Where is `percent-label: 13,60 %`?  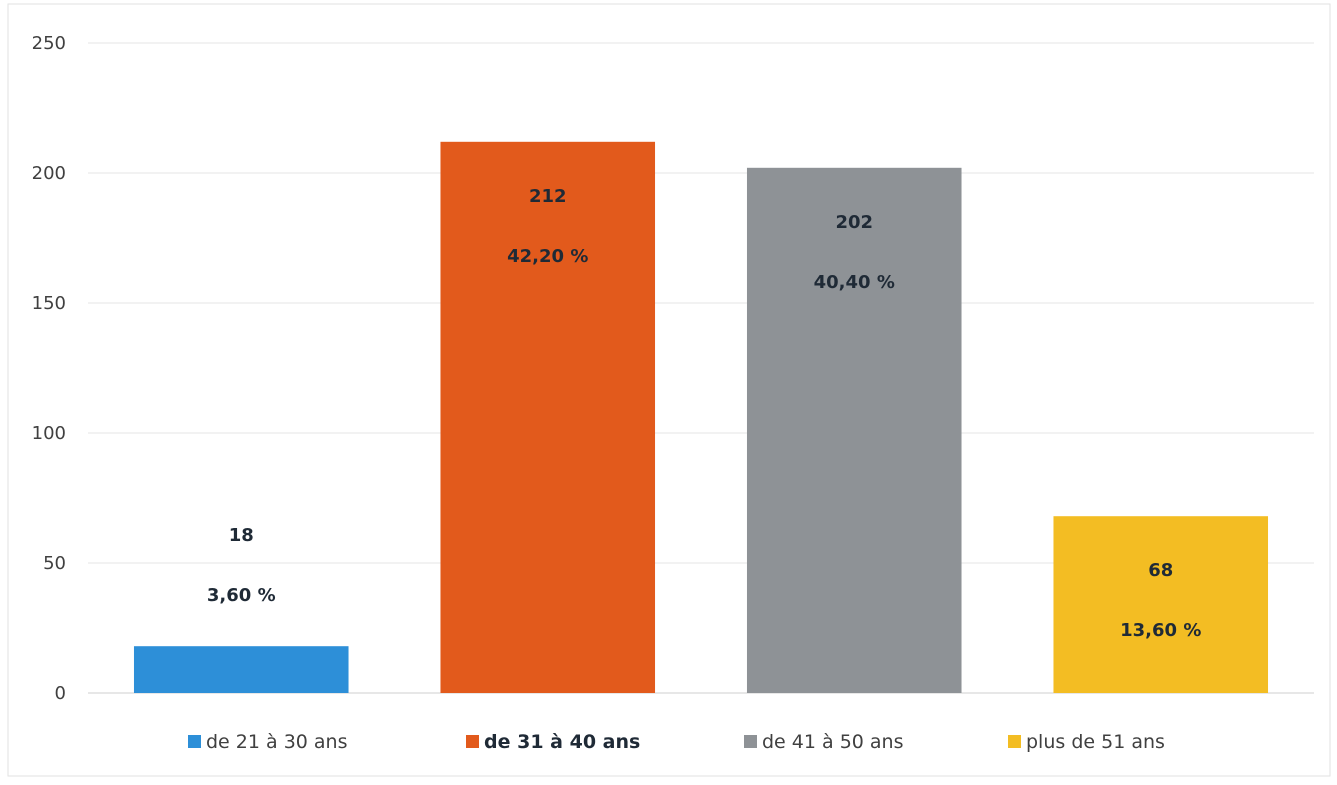 percent-label: 13,60 % is located at coordinates (1160, 630).